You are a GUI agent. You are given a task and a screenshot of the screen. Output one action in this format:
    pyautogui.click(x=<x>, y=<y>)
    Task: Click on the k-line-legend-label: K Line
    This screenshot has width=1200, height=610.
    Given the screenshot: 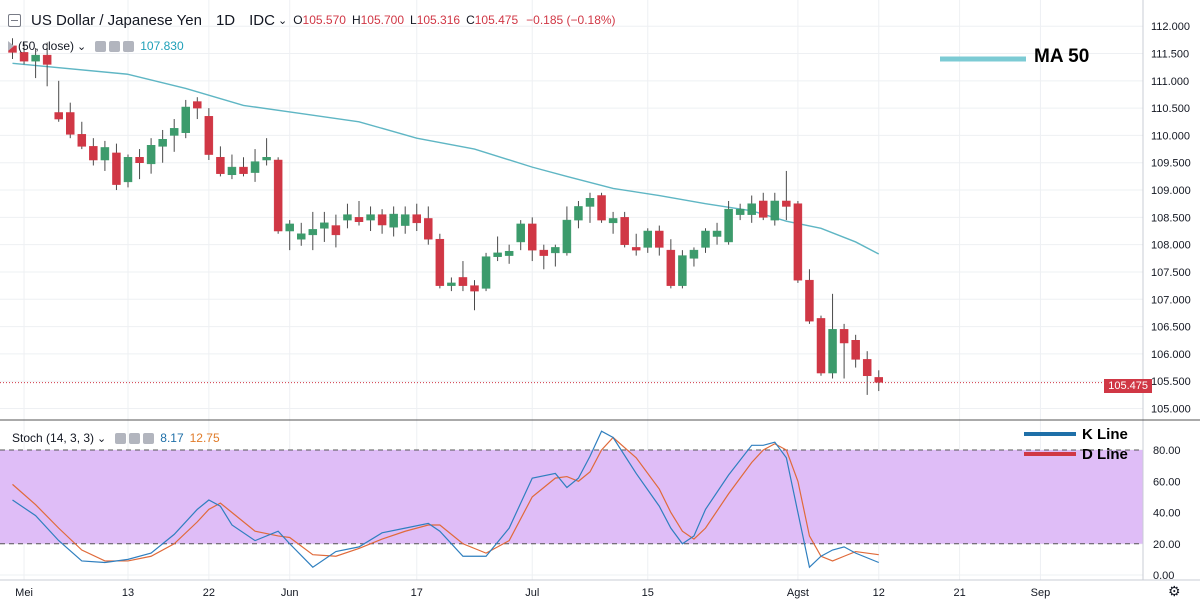 What is the action you would take?
    pyautogui.click(x=1105, y=434)
    